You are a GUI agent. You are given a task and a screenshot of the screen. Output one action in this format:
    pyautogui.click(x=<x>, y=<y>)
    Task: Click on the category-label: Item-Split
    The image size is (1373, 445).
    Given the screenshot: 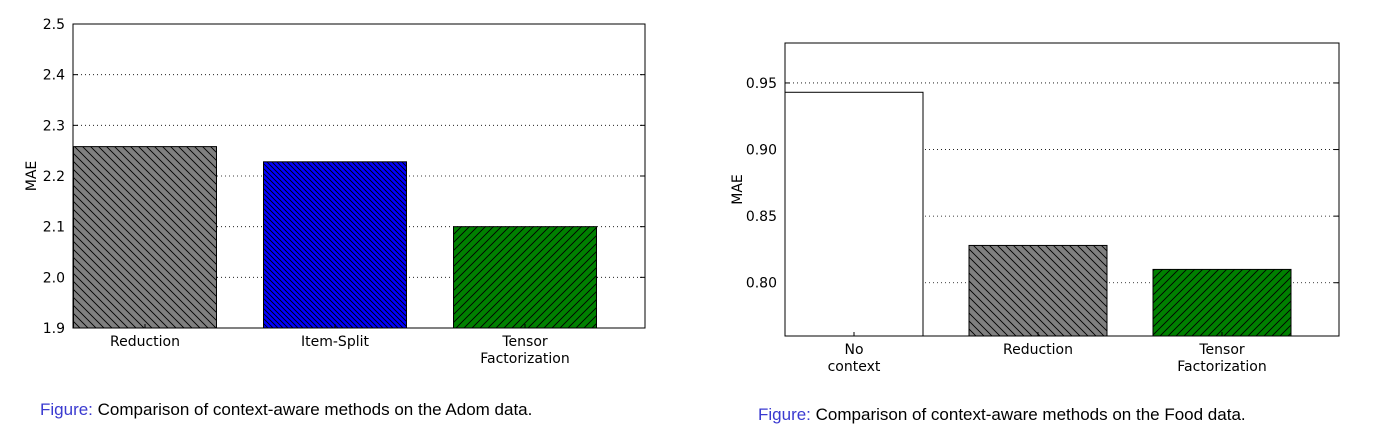 What is the action you would take?
    pyautogui.click(x=335, y=342)
    